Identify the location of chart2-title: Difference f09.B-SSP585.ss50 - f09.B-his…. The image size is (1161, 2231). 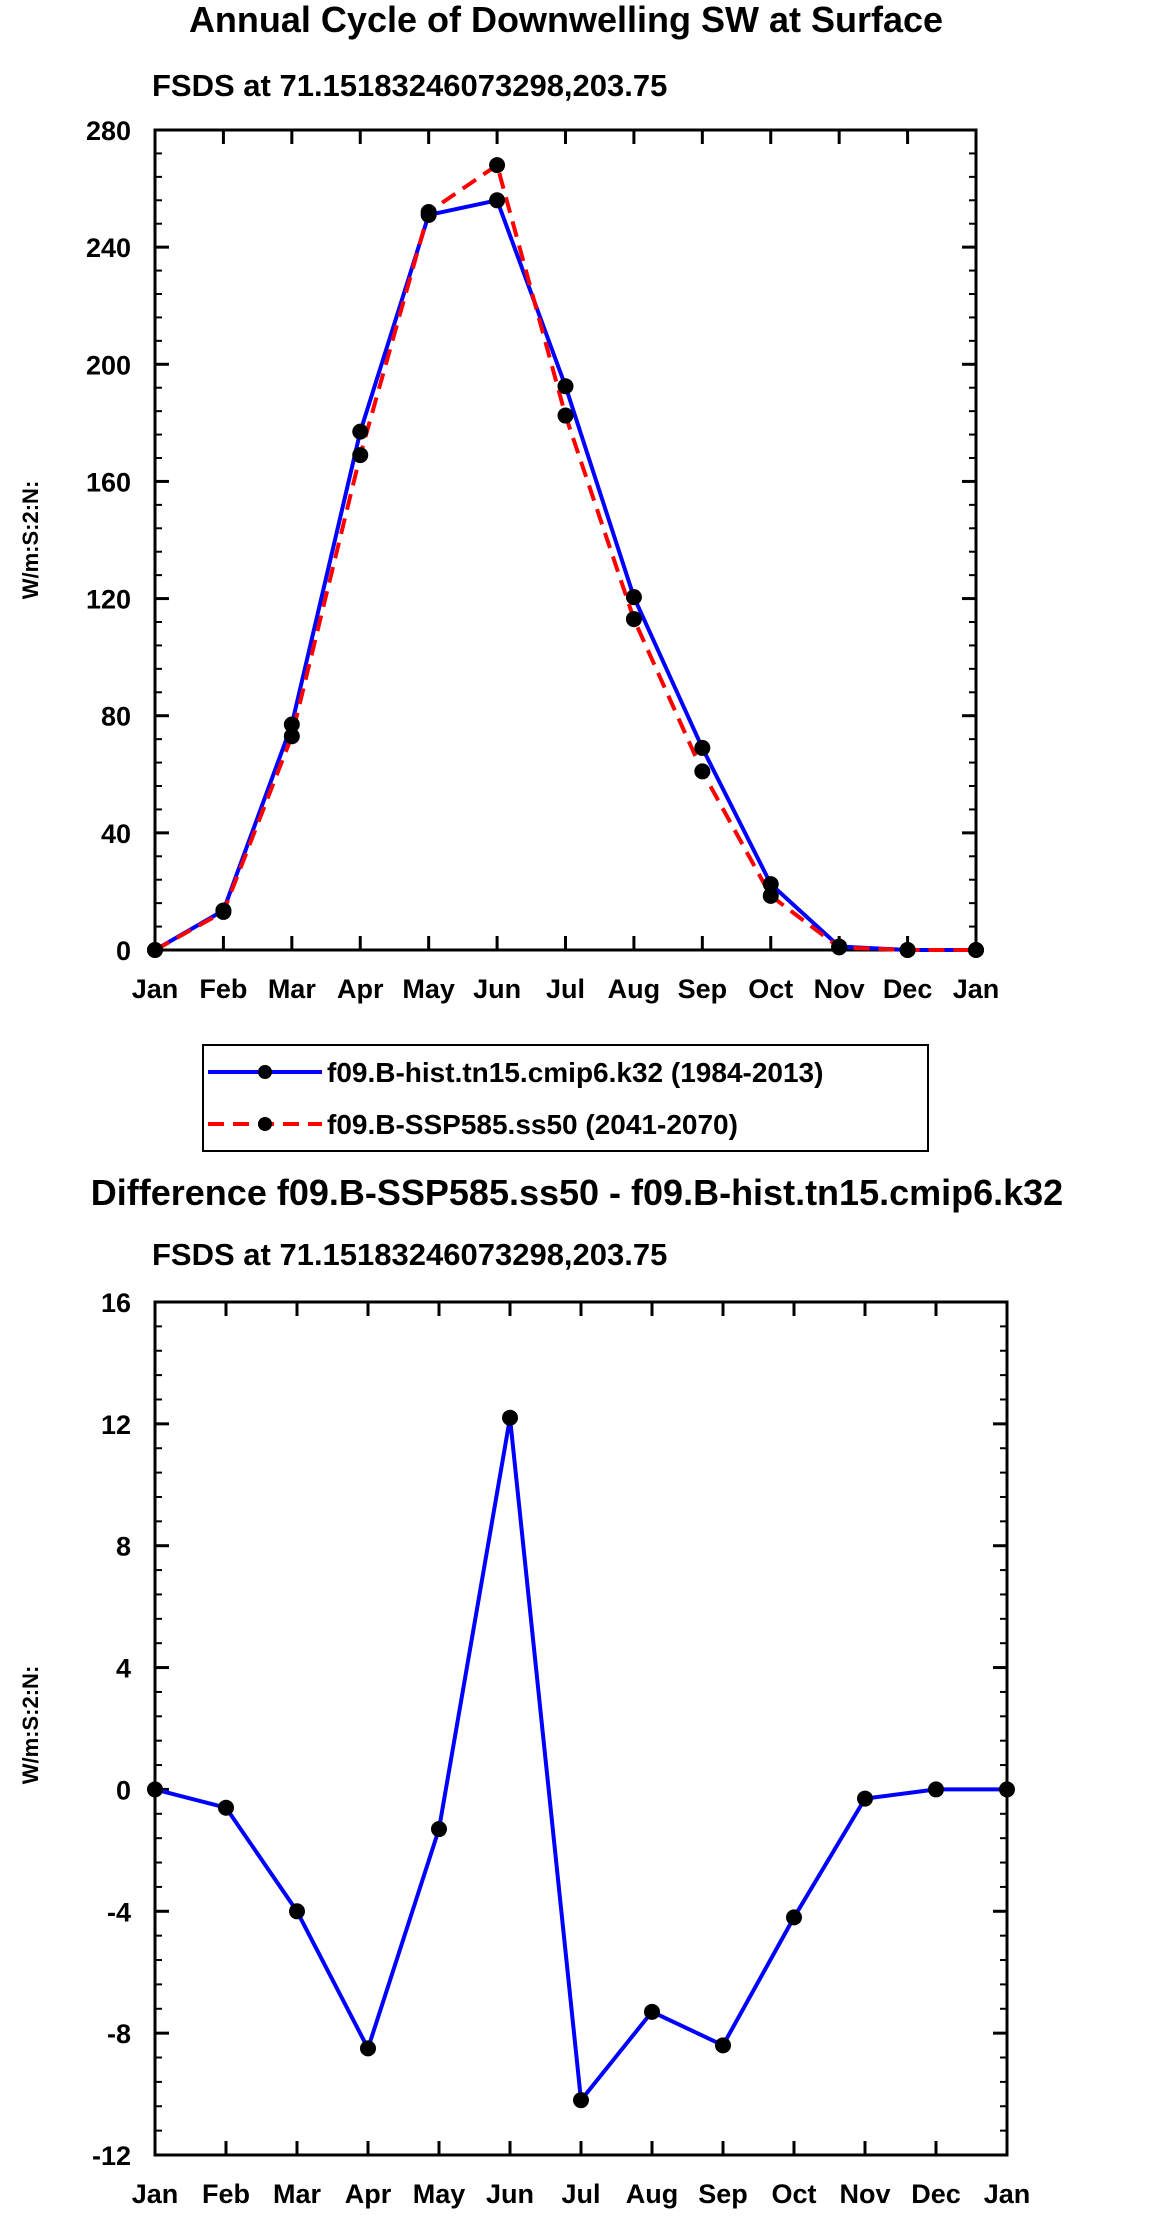
(577, 1192).